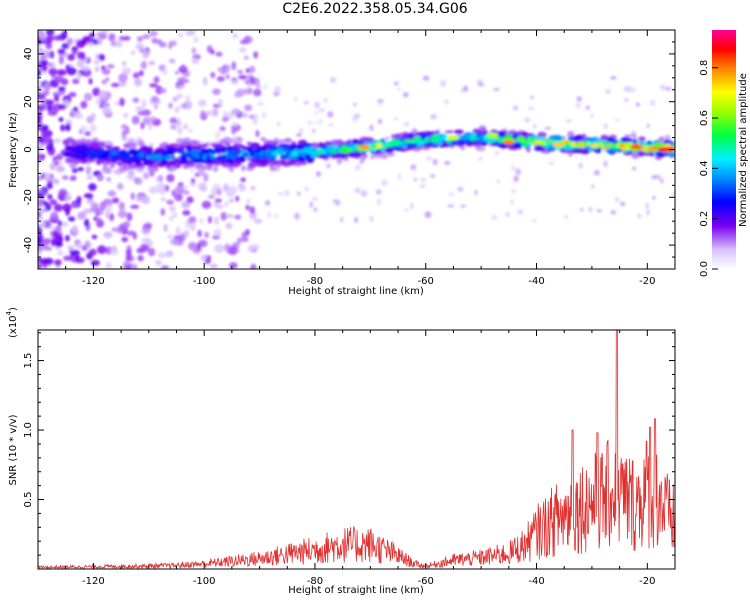 The width and height of the screenshot is (750, 600). Describe the element at coordinates (426, 281) in the screenshot. I see `x-tick-label: -60` at that location.